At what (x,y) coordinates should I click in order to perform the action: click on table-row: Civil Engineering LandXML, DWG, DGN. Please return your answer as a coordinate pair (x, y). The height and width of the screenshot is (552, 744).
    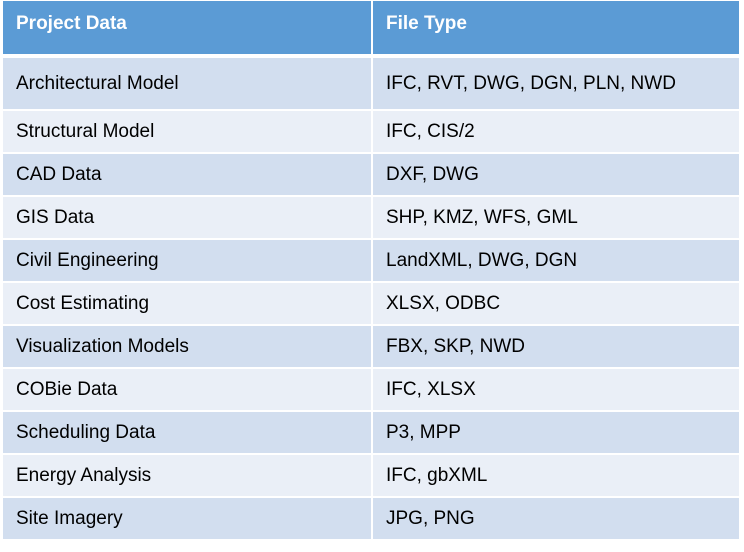
    Looking at the image, I should click on (371, 261).